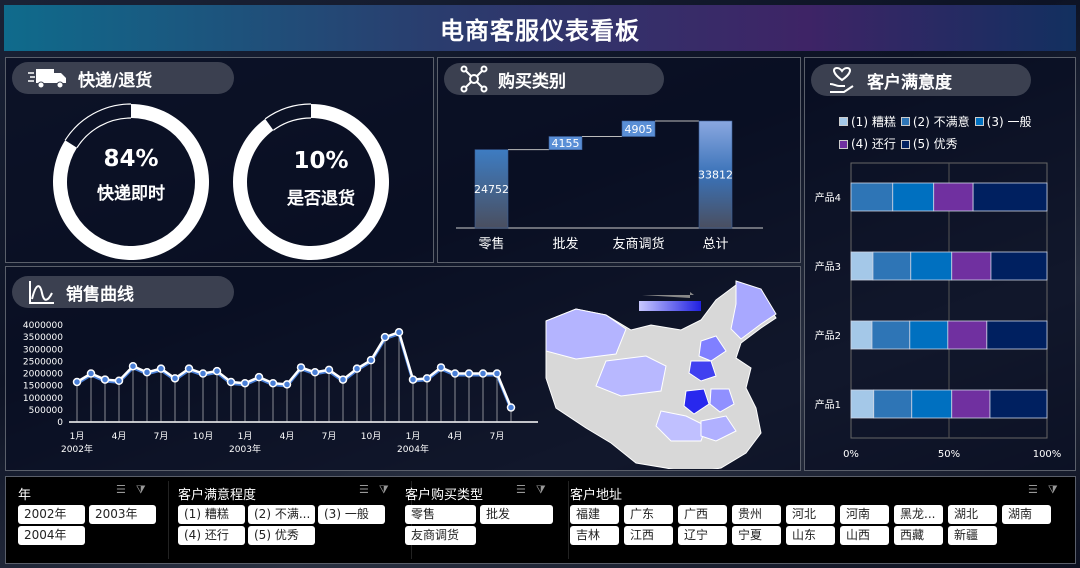  What do you see at coordinates (756, 535) in the screenshot?
I see `filter-option: 宁夏` at bounding box center [756, 535].